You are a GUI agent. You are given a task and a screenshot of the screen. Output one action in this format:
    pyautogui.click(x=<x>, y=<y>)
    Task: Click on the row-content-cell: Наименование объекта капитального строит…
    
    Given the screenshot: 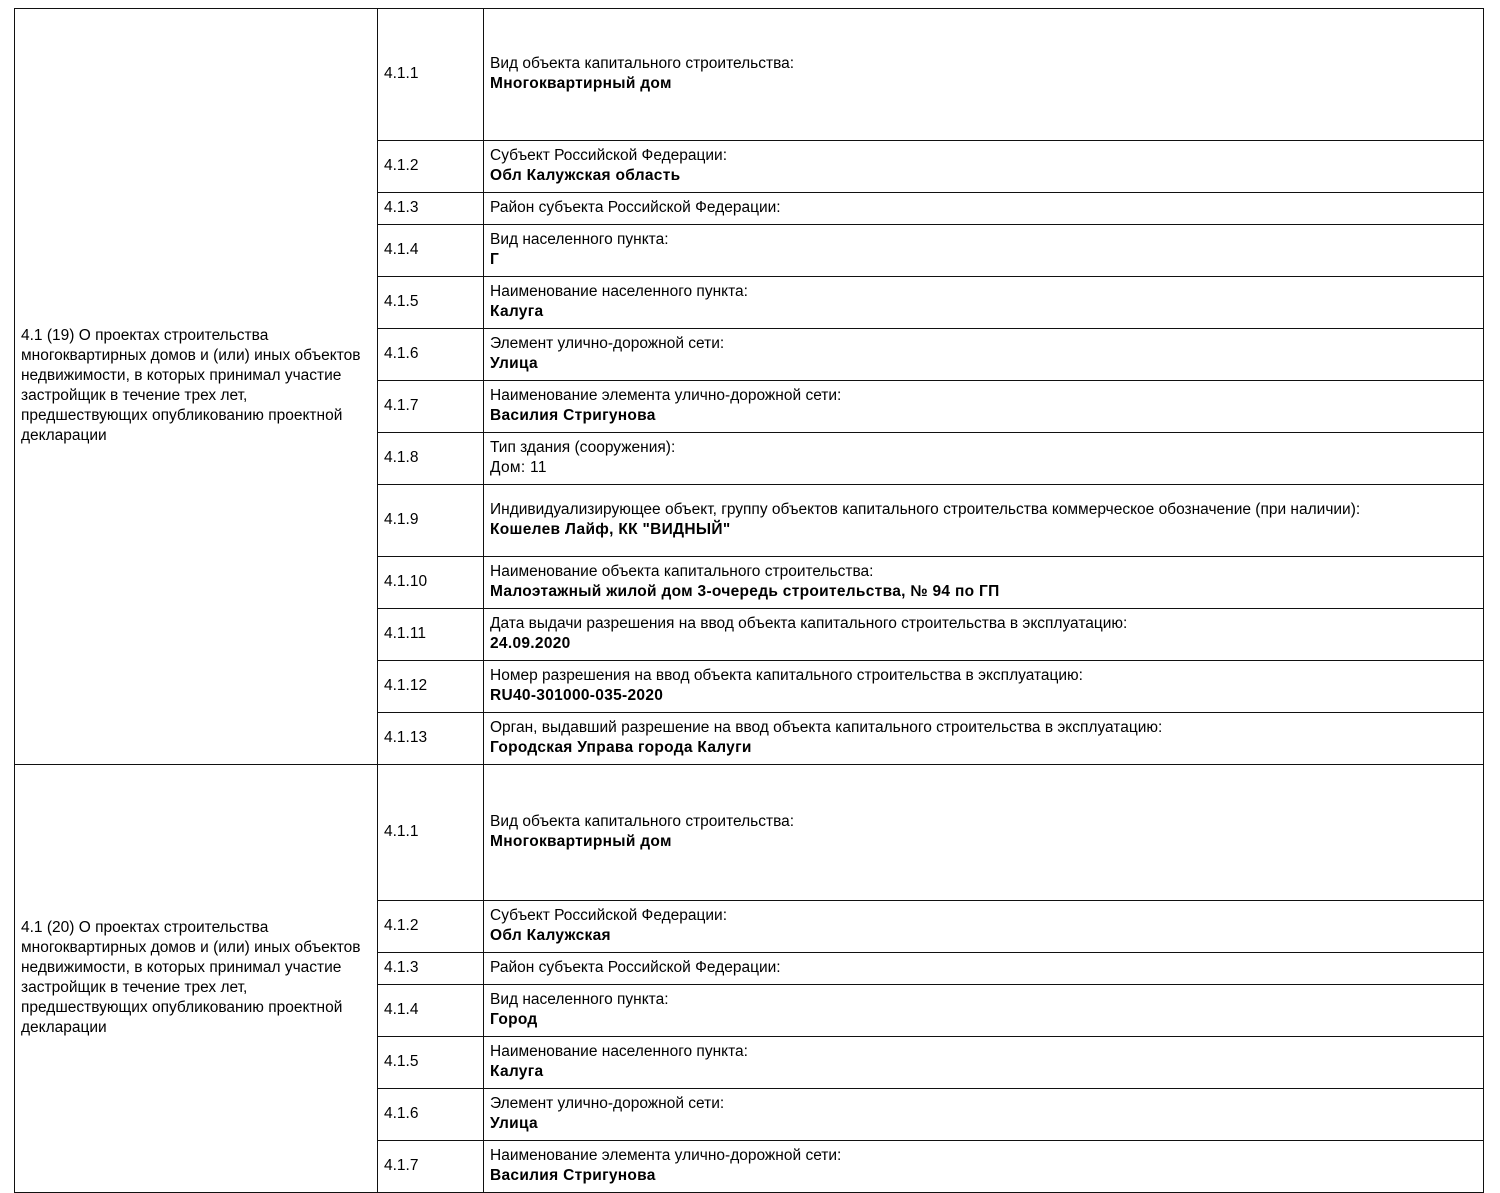 What is the action you would take?
    pyautogui.click(x=983, y=582)
    